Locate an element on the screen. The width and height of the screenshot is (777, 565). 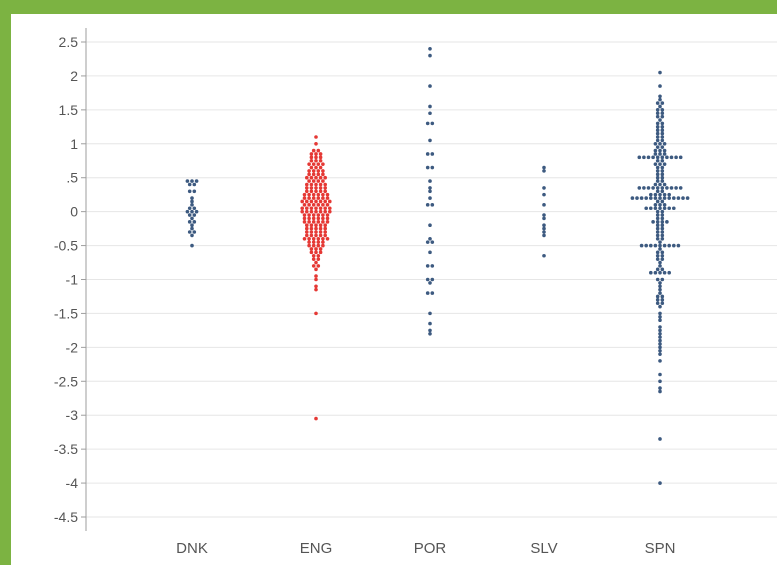
y-tick-label: -4 is located at coordinates (72, 483).